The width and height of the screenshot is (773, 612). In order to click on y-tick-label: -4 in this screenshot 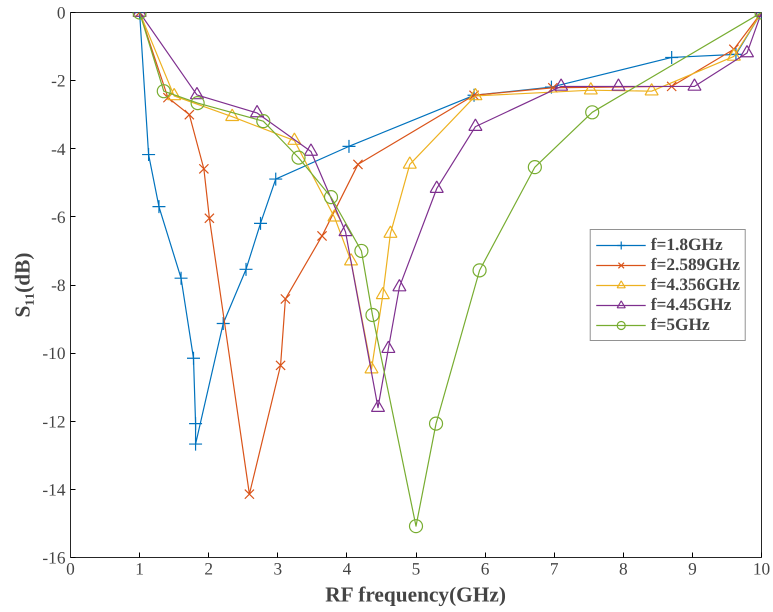, I will do `click(58, 149)`.